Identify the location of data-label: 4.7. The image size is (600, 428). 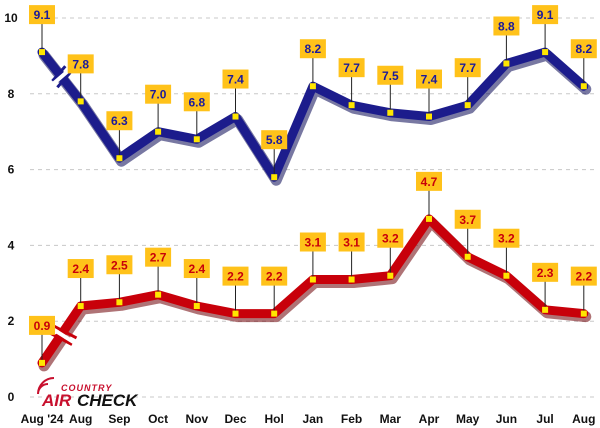
(429, 182).